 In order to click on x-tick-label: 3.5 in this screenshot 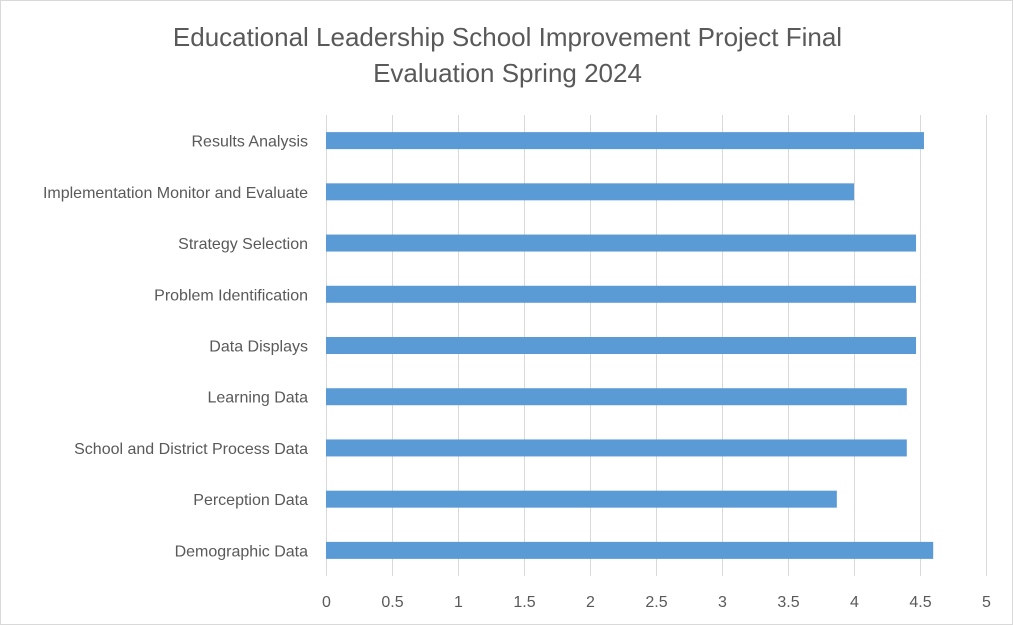, I will do `click(788, 602)`.